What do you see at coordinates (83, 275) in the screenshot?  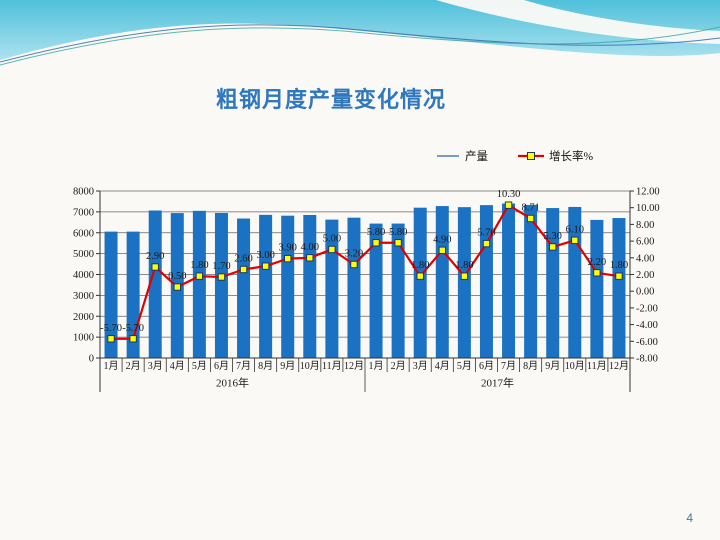 I see `left-axis-label: 4000` at bounding box center [83, 275].